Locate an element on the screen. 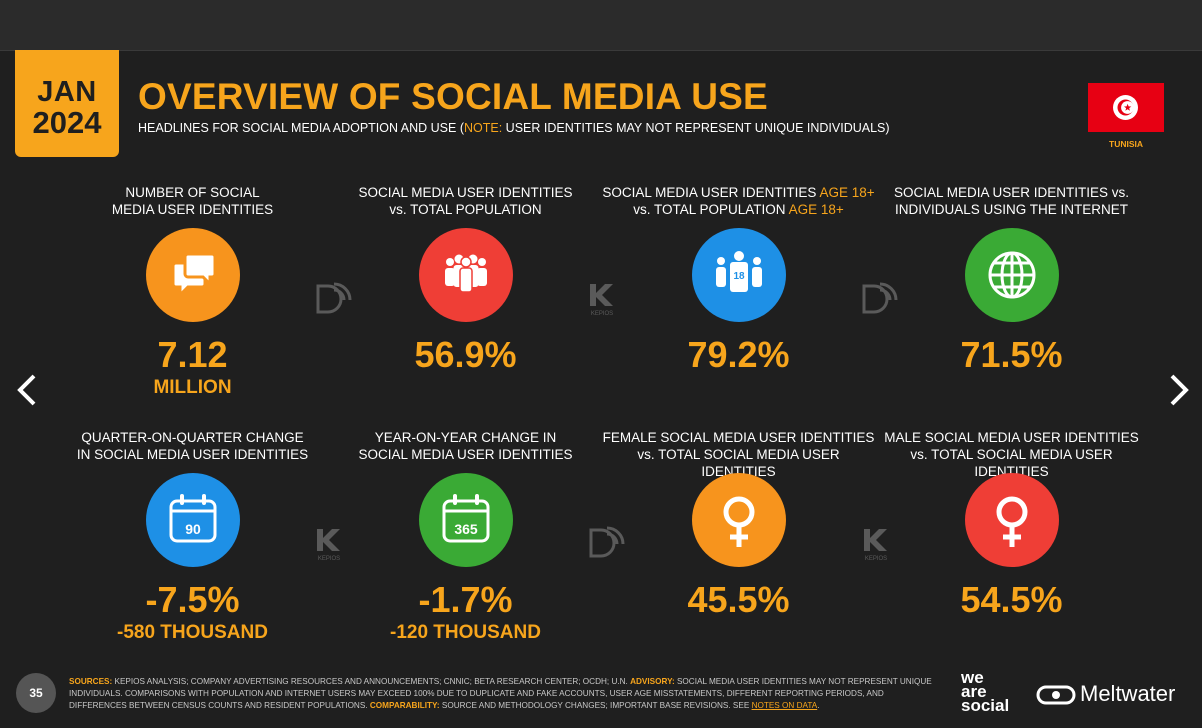  svg-text: 90 is located at coordinates (193, 529).